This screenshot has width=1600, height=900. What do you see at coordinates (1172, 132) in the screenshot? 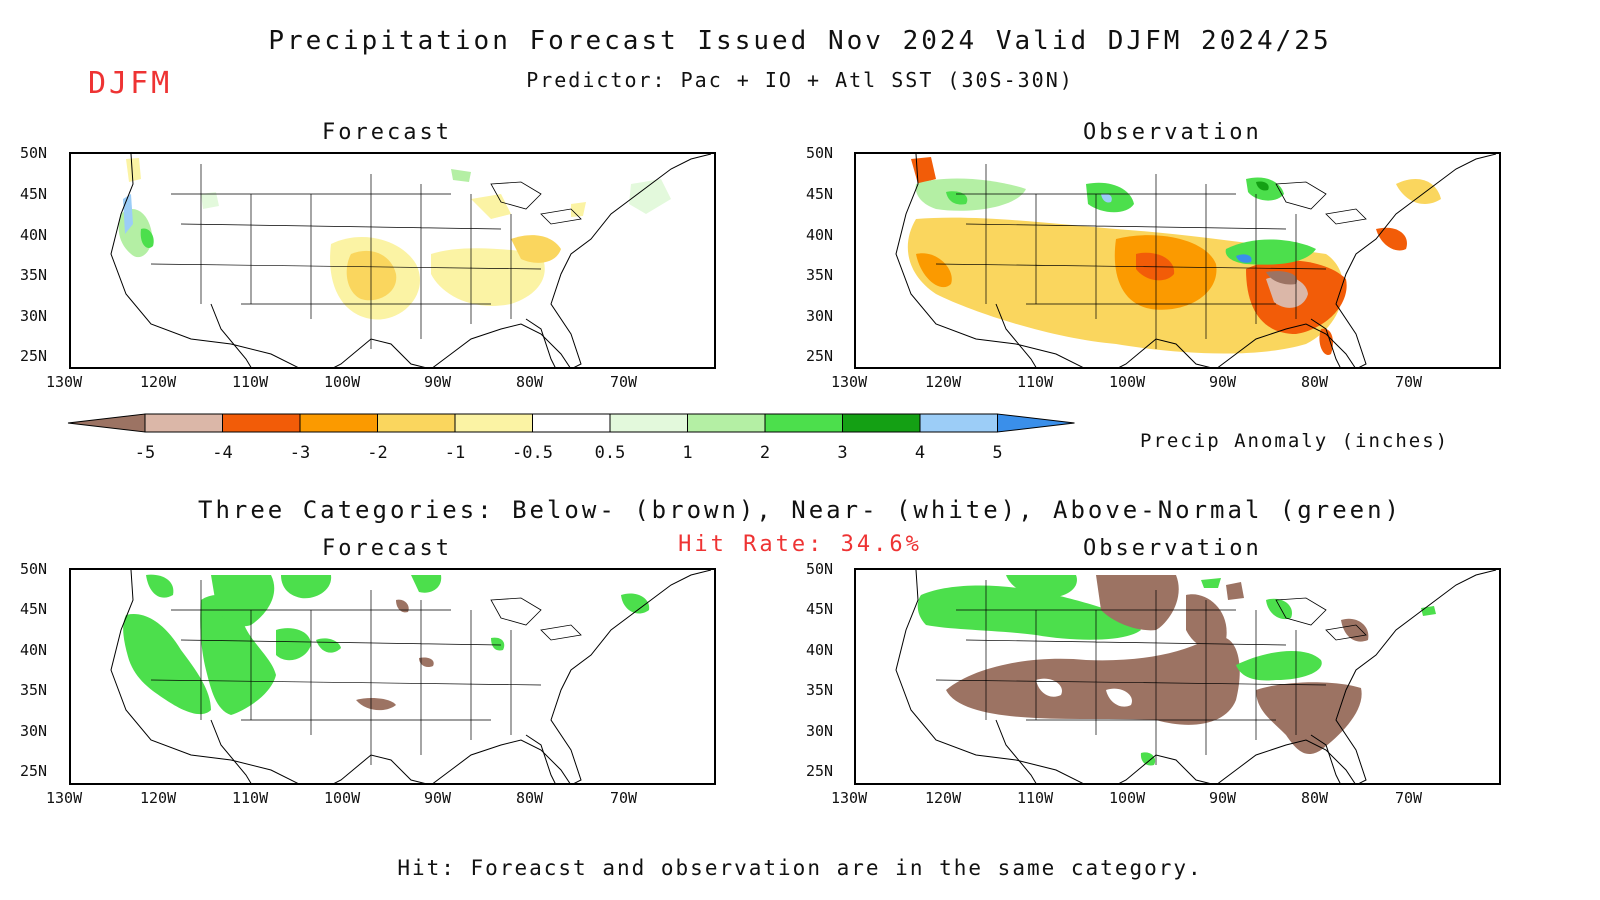
I see `top-right-title: Observation` at bounding box center [1172, 132].